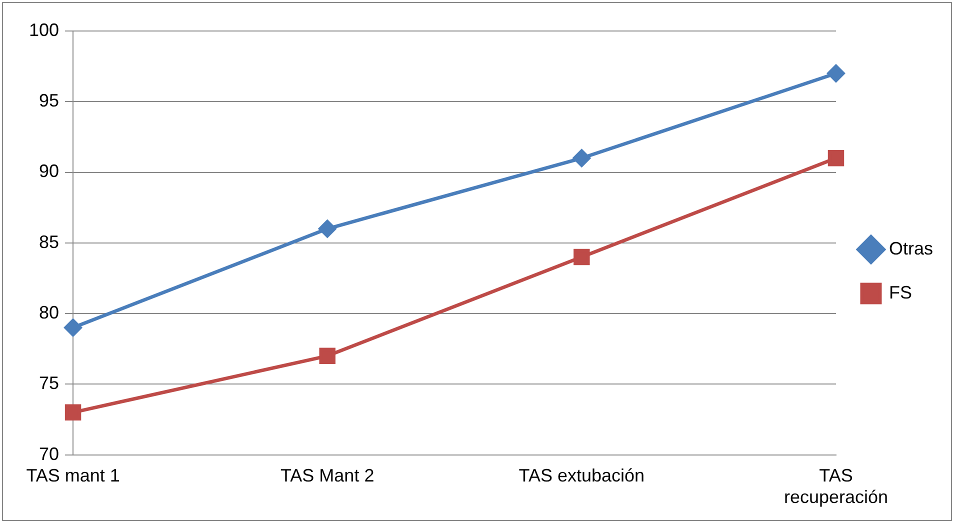  Describe the element at coordinates (49, 454) in the screenshot. I see `y-tick-label: 70` at that location.